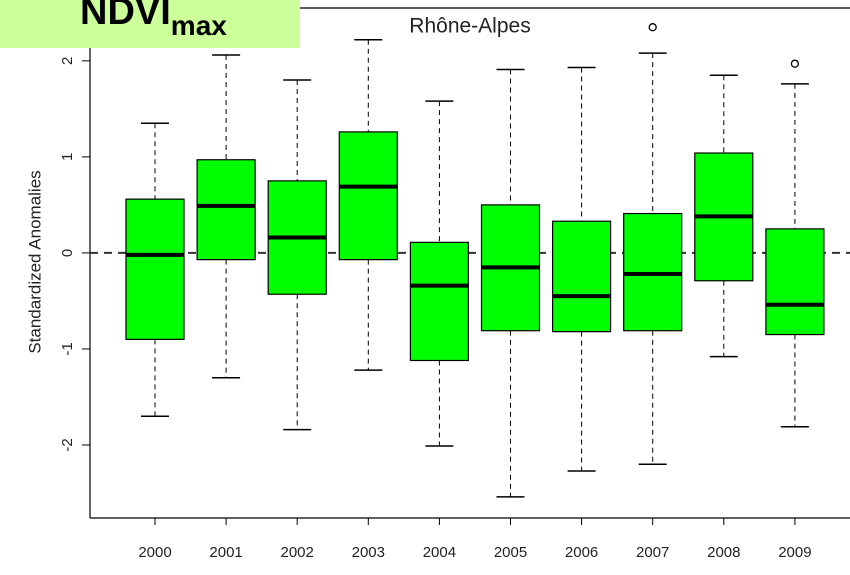 The width and height of the screenshot is (850, 575). I want to click on panel-label: NDVImax, so click(153, 20).